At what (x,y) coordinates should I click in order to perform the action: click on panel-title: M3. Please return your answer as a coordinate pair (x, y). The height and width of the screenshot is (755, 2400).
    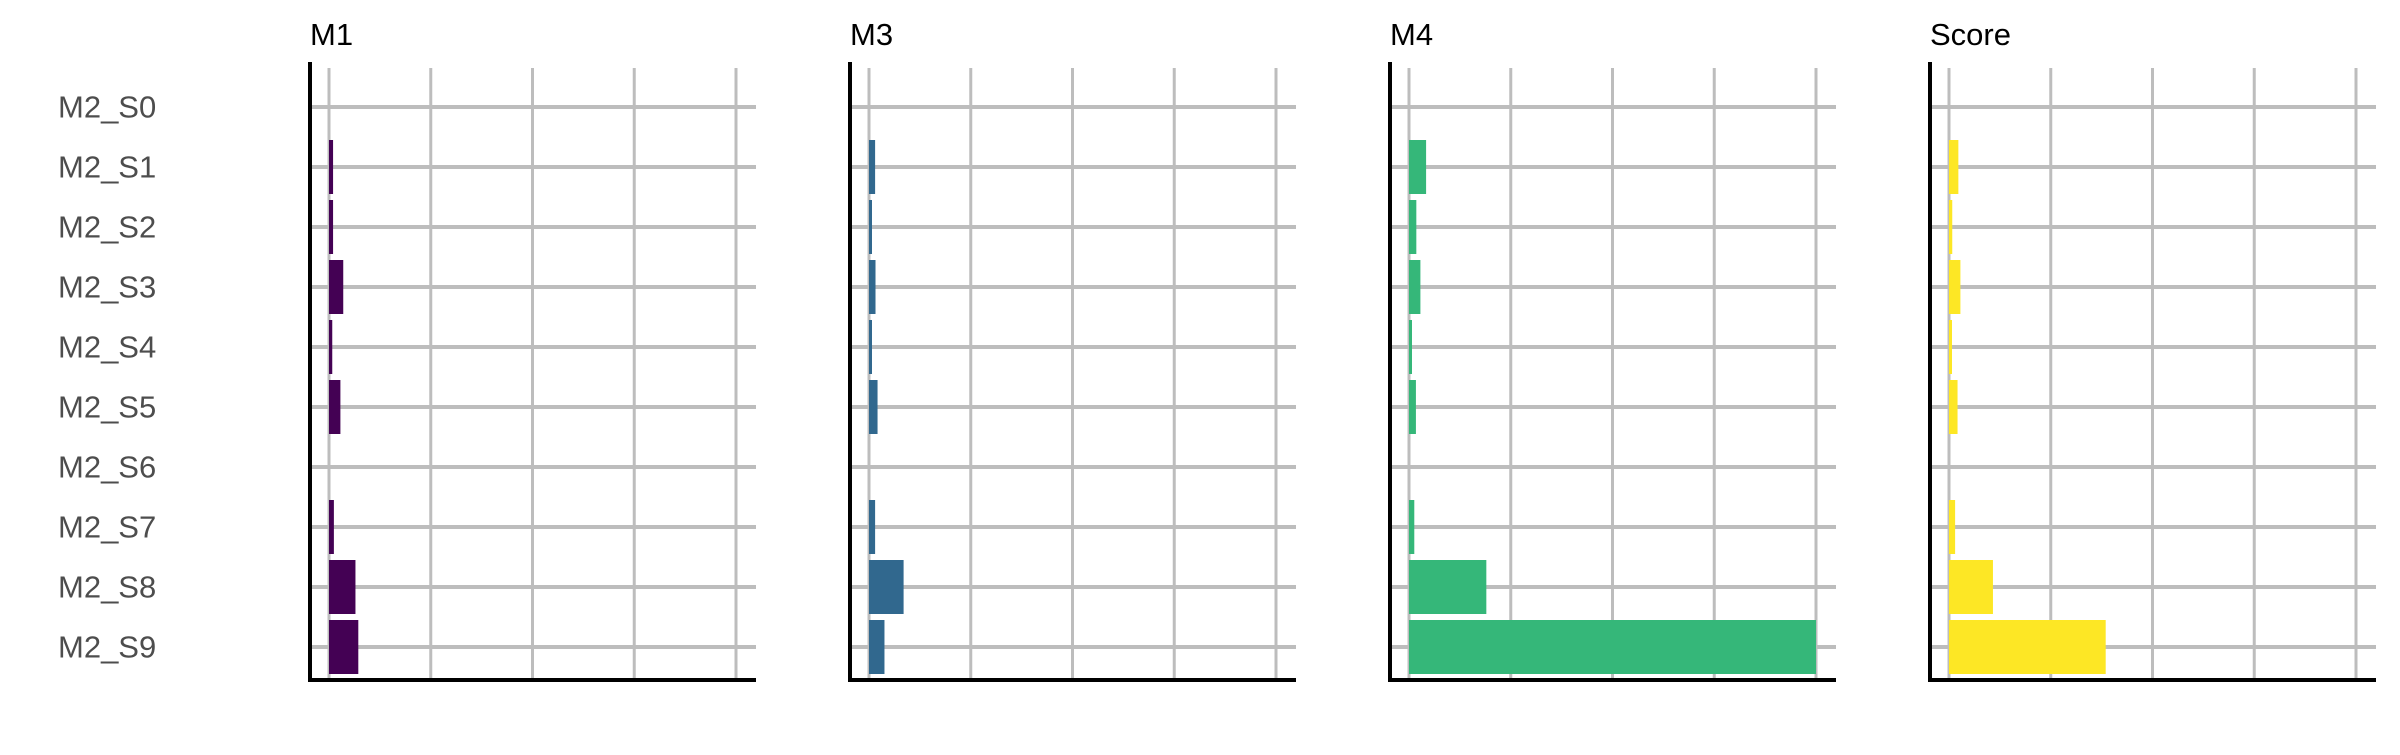
    Looking at the image, I should click on (871, 34).